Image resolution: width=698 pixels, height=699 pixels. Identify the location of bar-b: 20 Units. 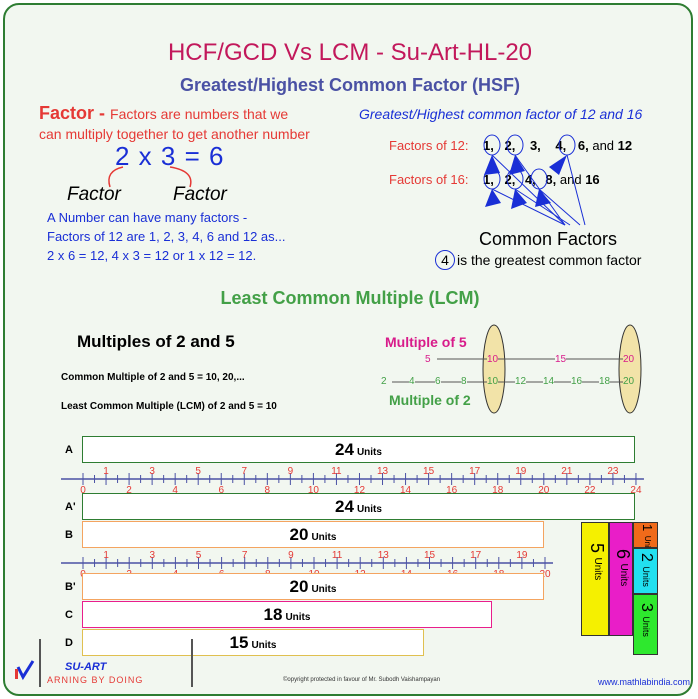
(313, 534).